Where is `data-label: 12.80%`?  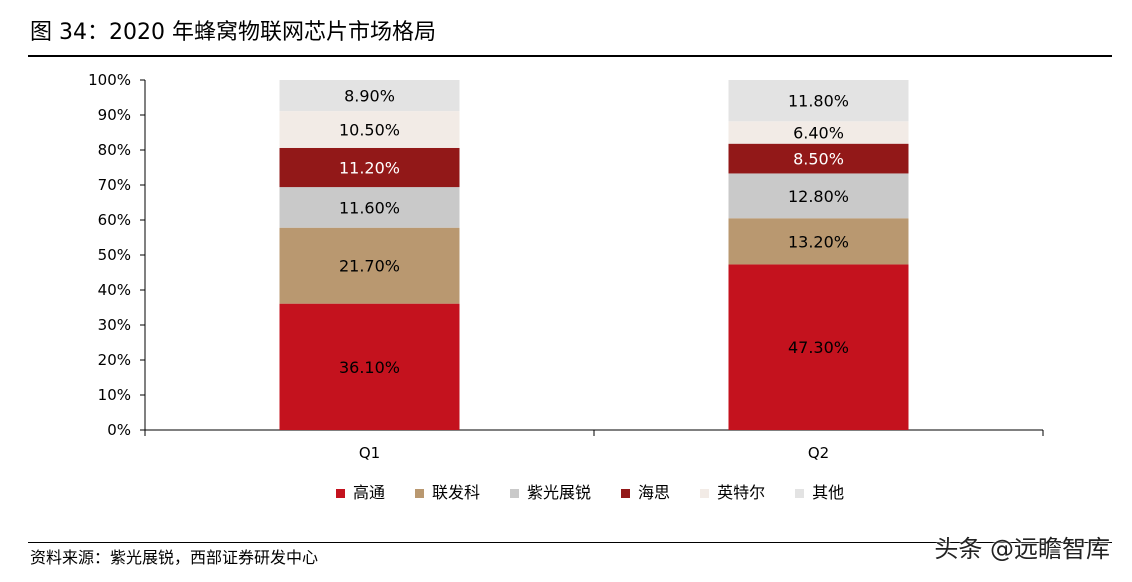
data-label: 12.80% is located at coordinates (818, 196).